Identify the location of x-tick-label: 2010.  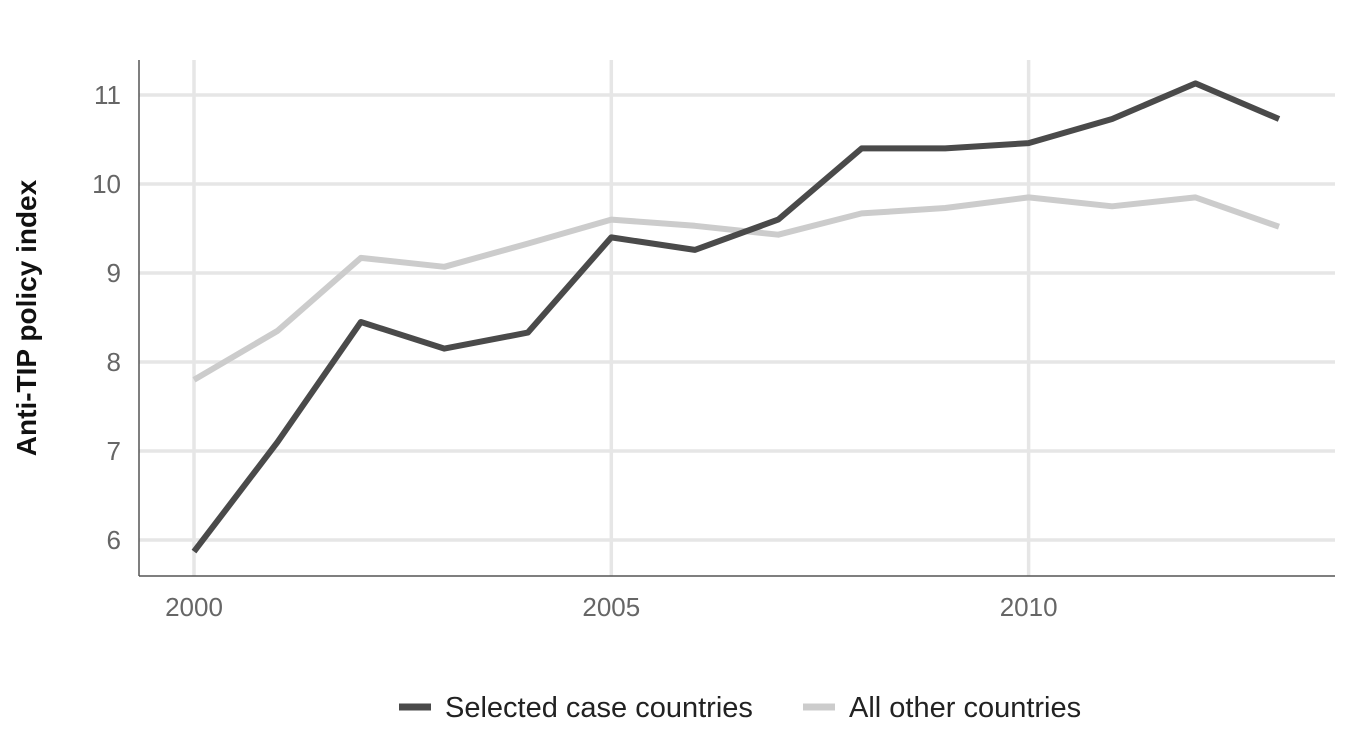
(1029, 607).